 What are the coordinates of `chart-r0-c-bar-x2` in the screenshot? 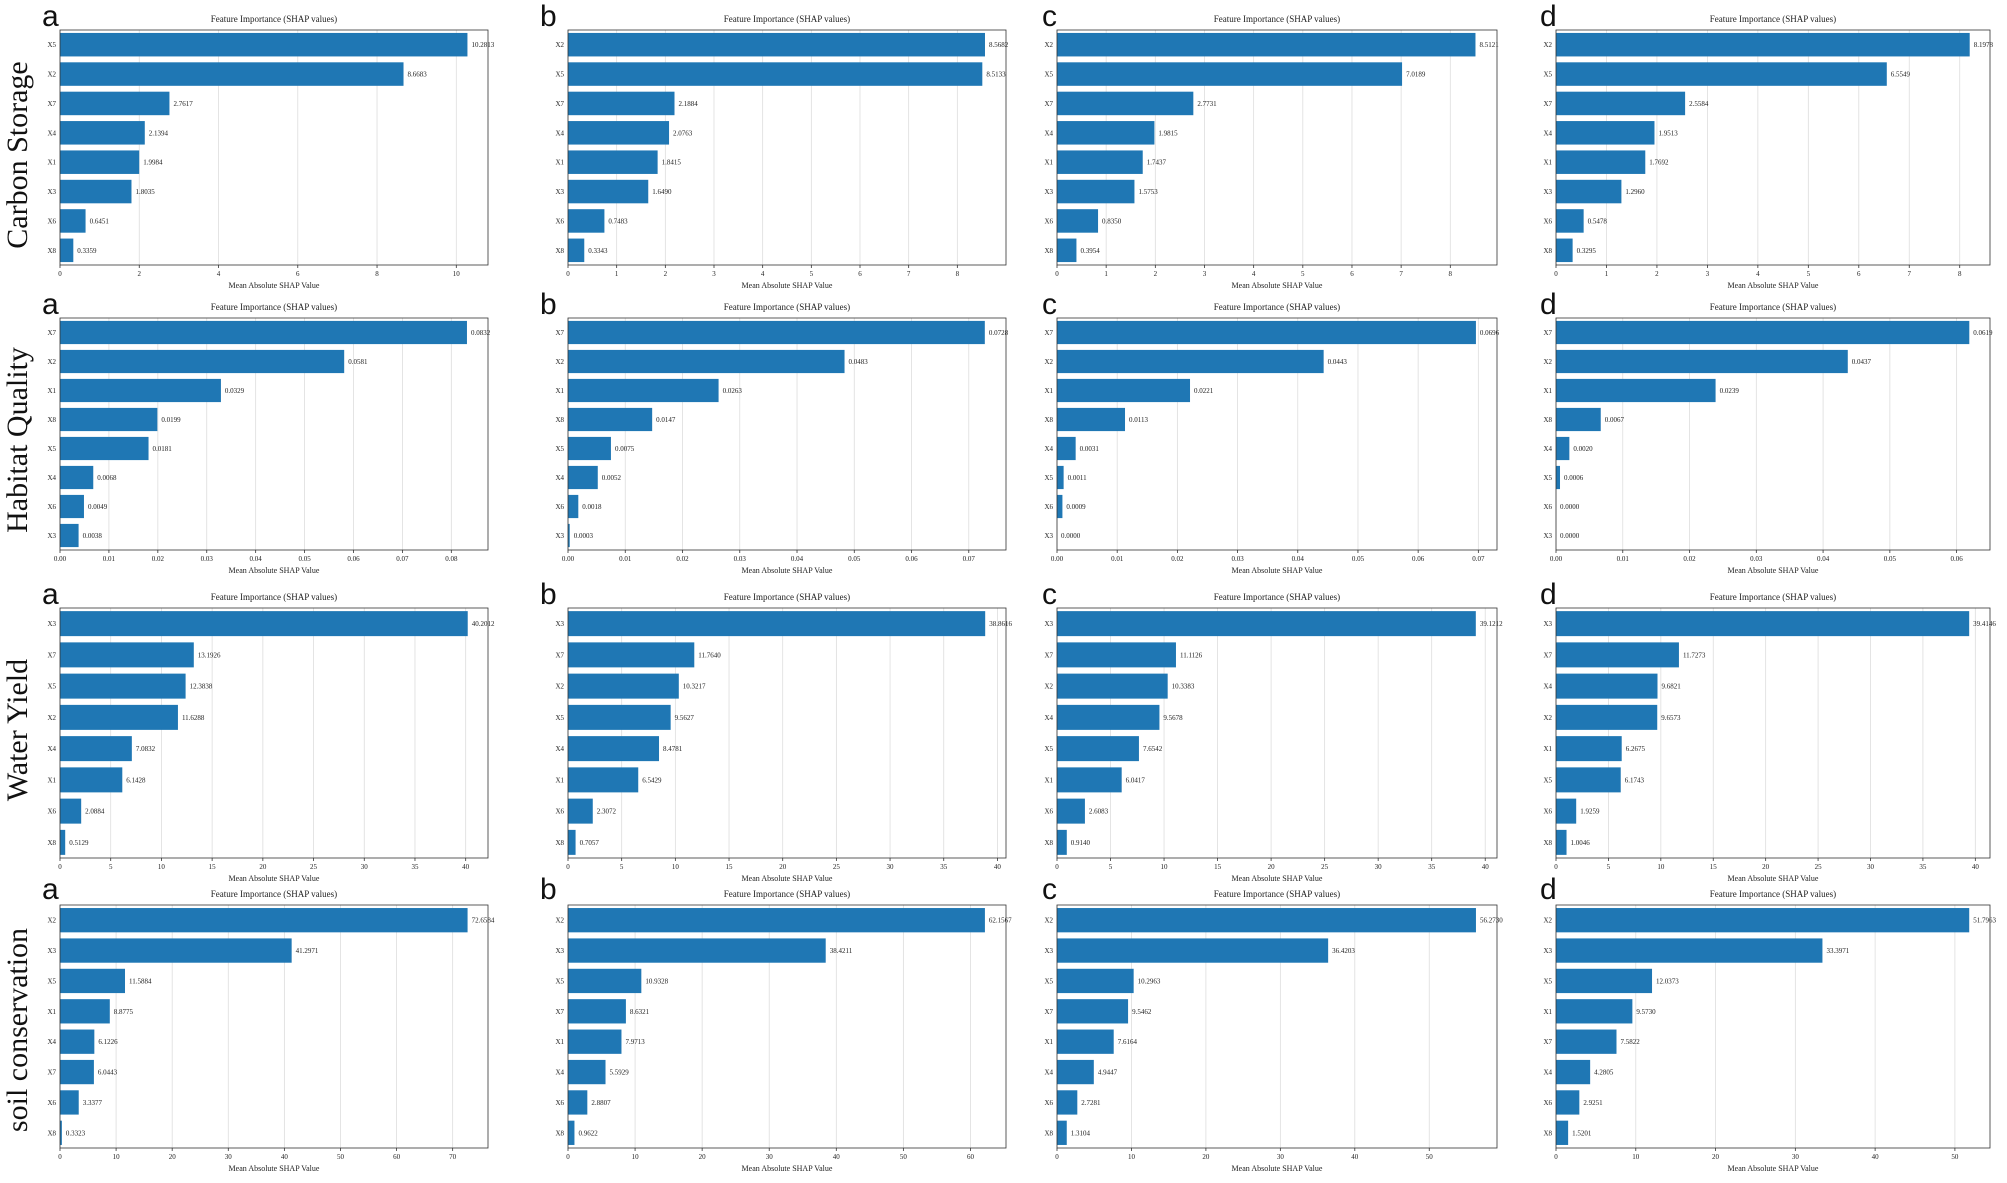 It's located at (1266, 44).